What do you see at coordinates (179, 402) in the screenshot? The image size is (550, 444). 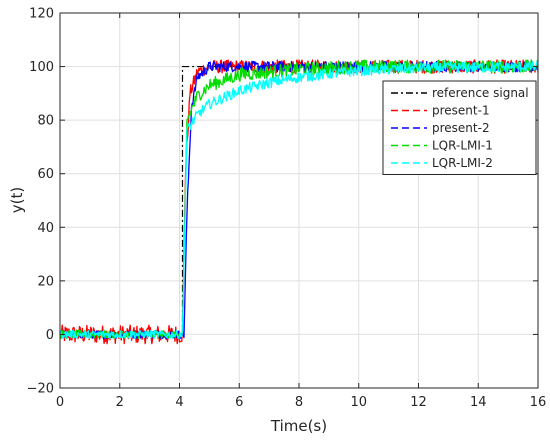 I see `x-tick-label: 4` at bounding box center [179, 402].